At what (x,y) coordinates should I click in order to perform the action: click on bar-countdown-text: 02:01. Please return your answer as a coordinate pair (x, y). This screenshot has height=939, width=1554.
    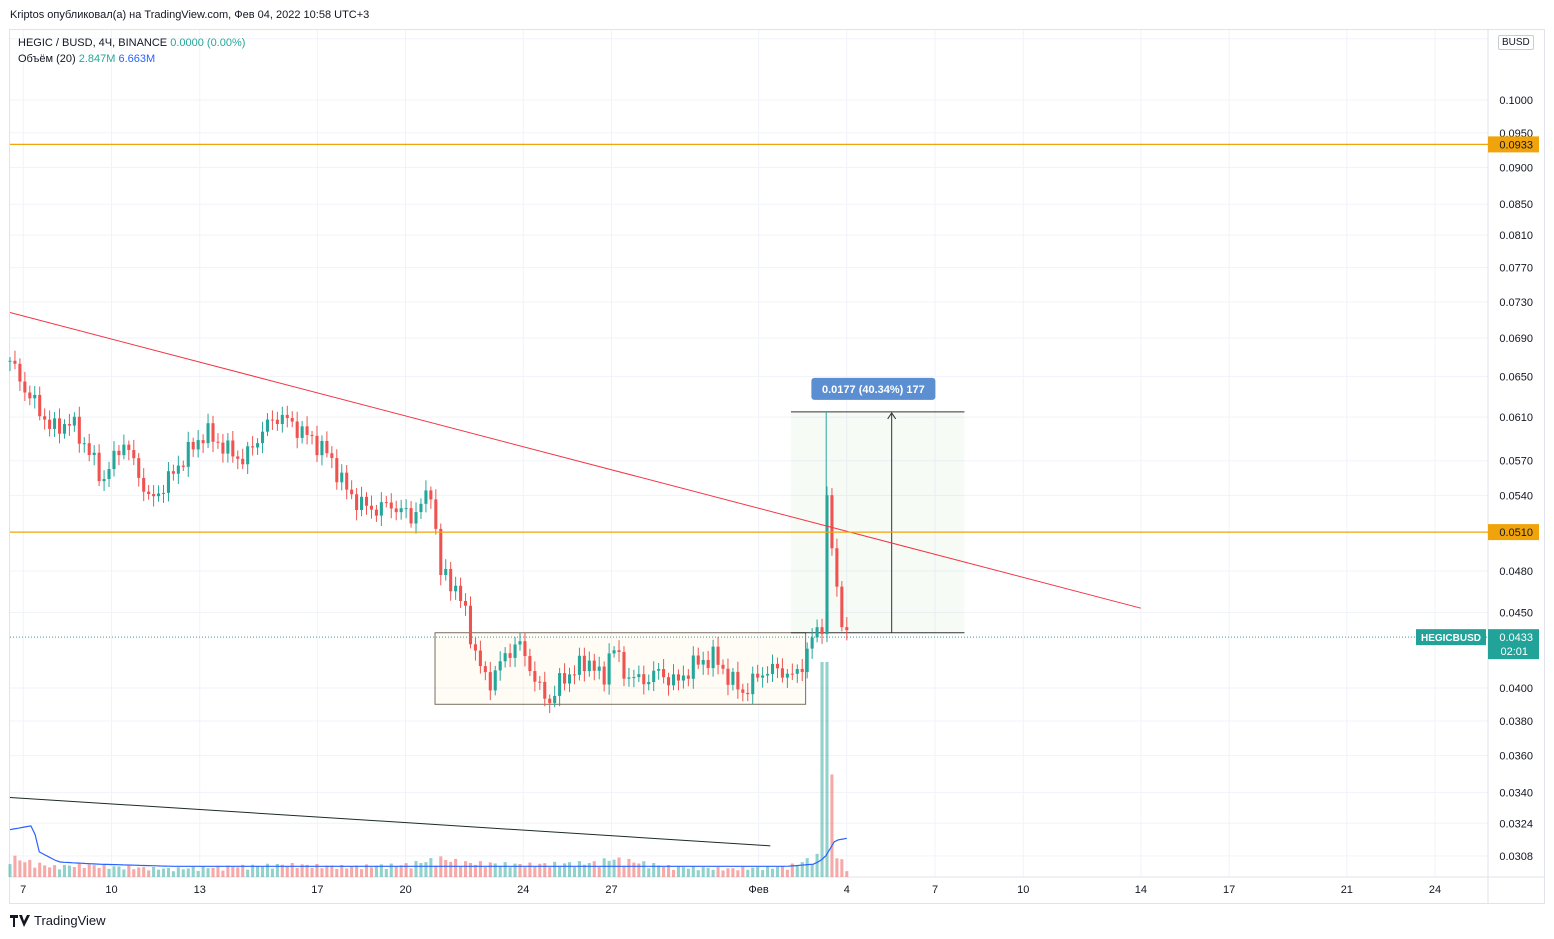
    Looking at the image, I should click on (1514, 652).